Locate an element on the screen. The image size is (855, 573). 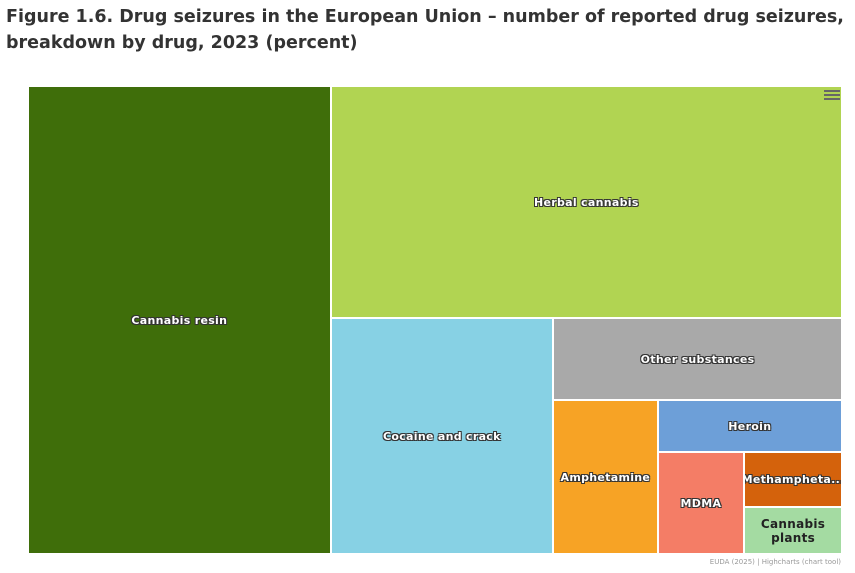
treemap-label: MDMA is located at coordinates (701, 503).